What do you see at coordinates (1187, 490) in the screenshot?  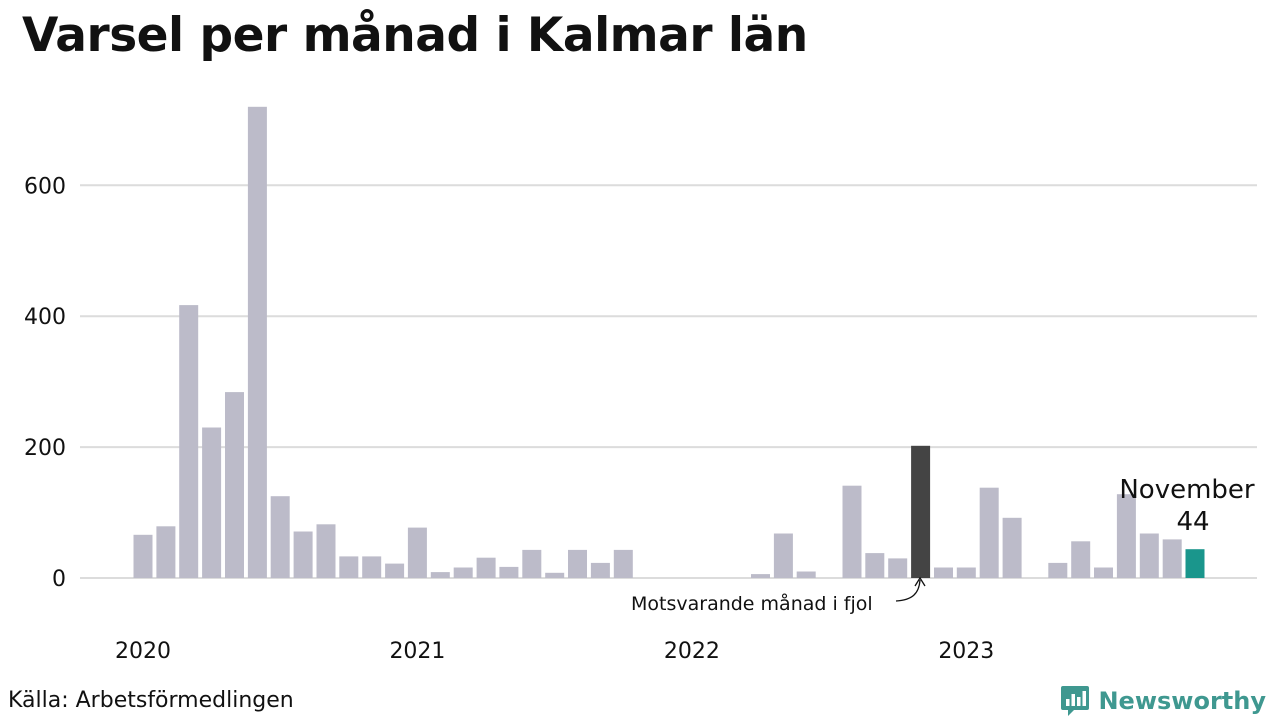 I see `current-month-label: November` at bounding box center [1187, 490].